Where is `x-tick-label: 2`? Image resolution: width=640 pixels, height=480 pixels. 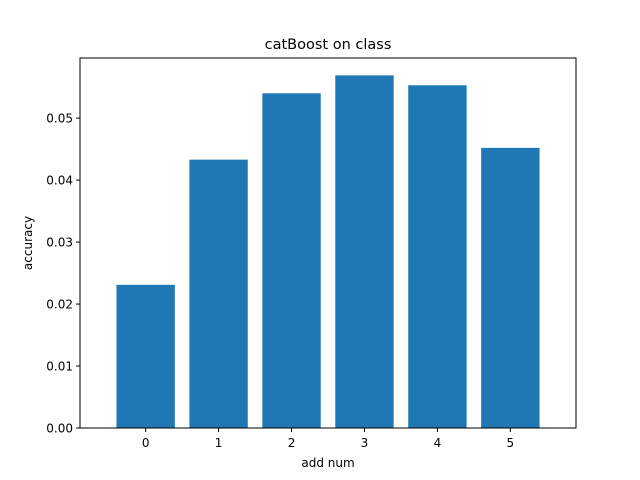
x-tick-label: 2 is located at coordinates (292, 443).